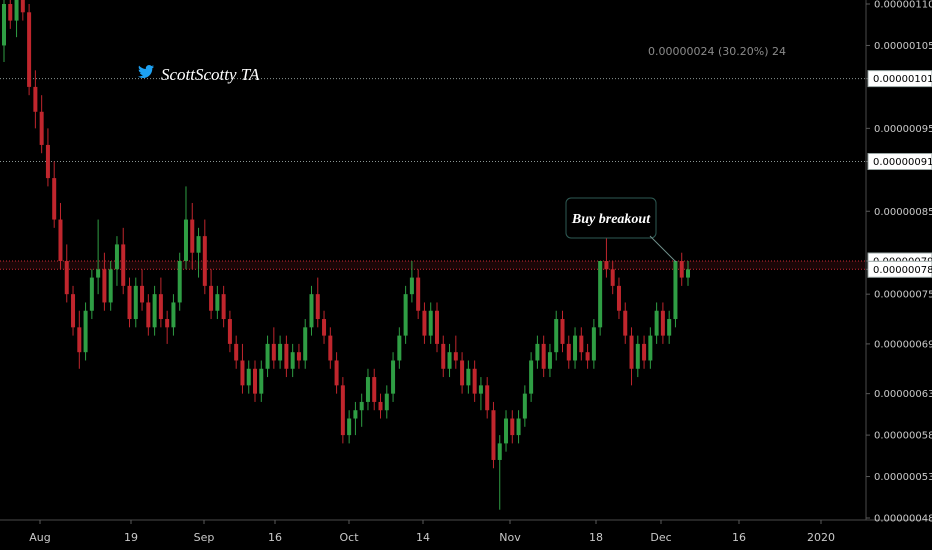  Describe the element at coordinates (903, 519) in the screenshot. I see `price-tick-label: 0.00000048` at that location.